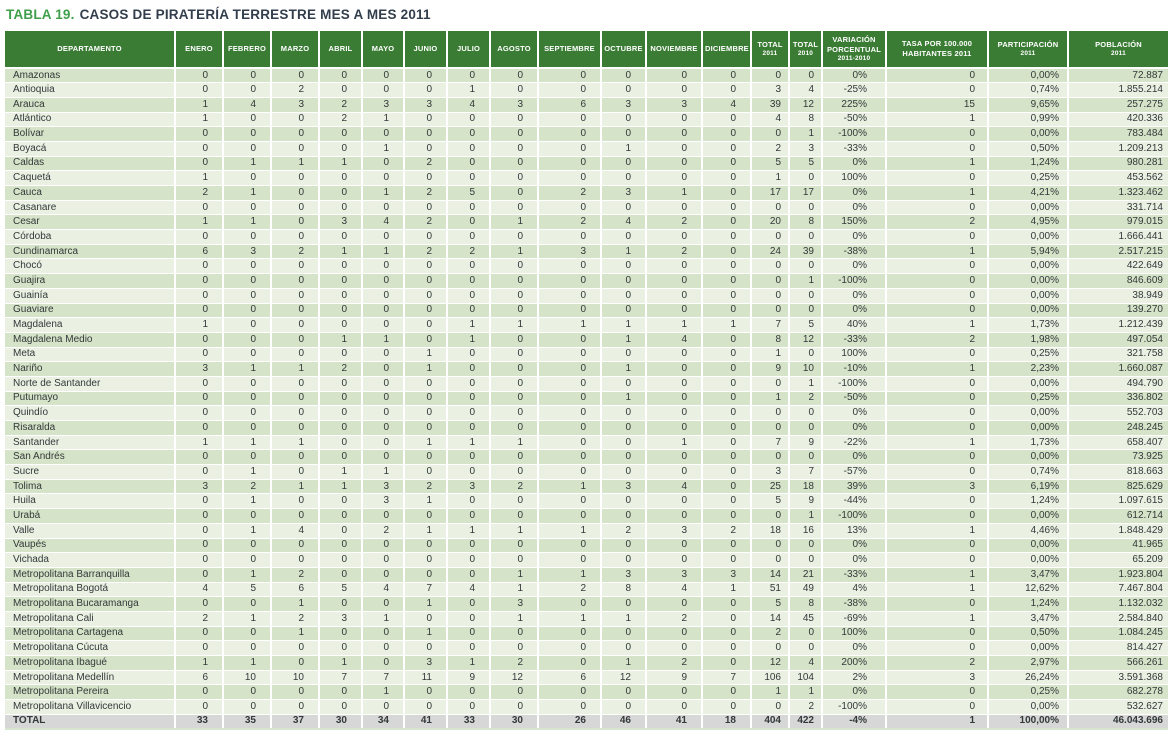 The width and height of the screenshot is (1173, 734). What do you see at coordinates (426, 590) in the screenshot?
I see `value-cell: 7` at bounding box center [426, 590].